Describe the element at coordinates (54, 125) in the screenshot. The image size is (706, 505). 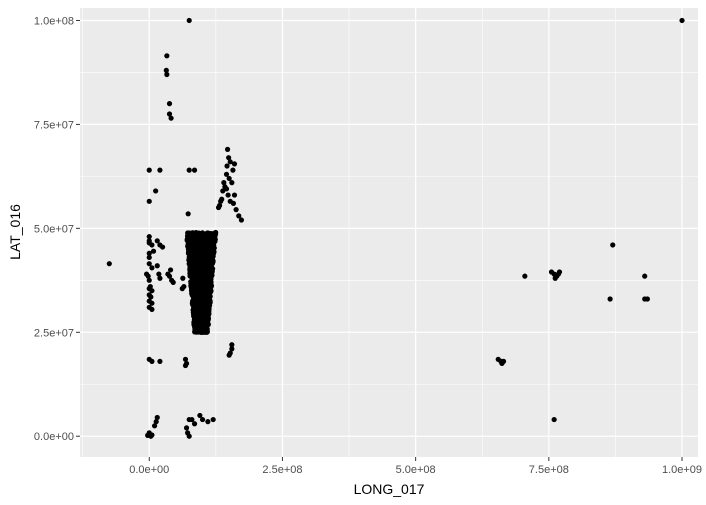
I see `y-tick-label: 7.5e+07` at that location.